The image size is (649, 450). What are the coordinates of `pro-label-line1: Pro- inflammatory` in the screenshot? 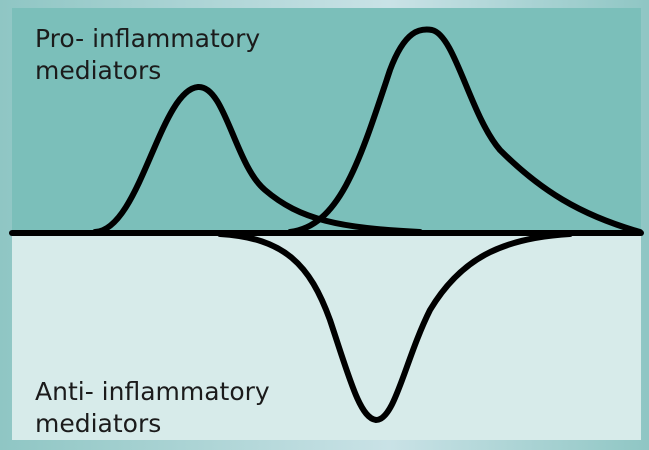 It's located at (147, 38).